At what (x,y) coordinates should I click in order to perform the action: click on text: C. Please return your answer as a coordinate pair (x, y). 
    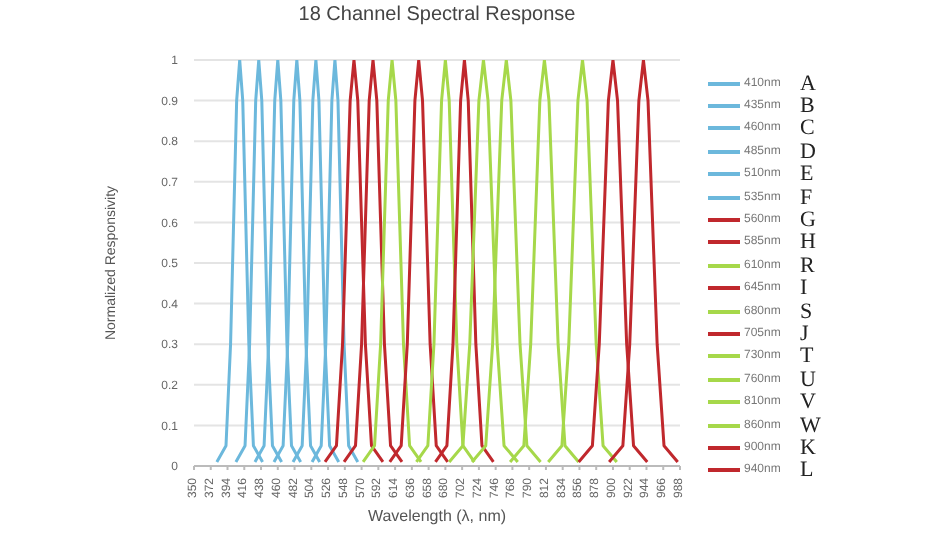
    Looking at the image, I should click on (807, 128).